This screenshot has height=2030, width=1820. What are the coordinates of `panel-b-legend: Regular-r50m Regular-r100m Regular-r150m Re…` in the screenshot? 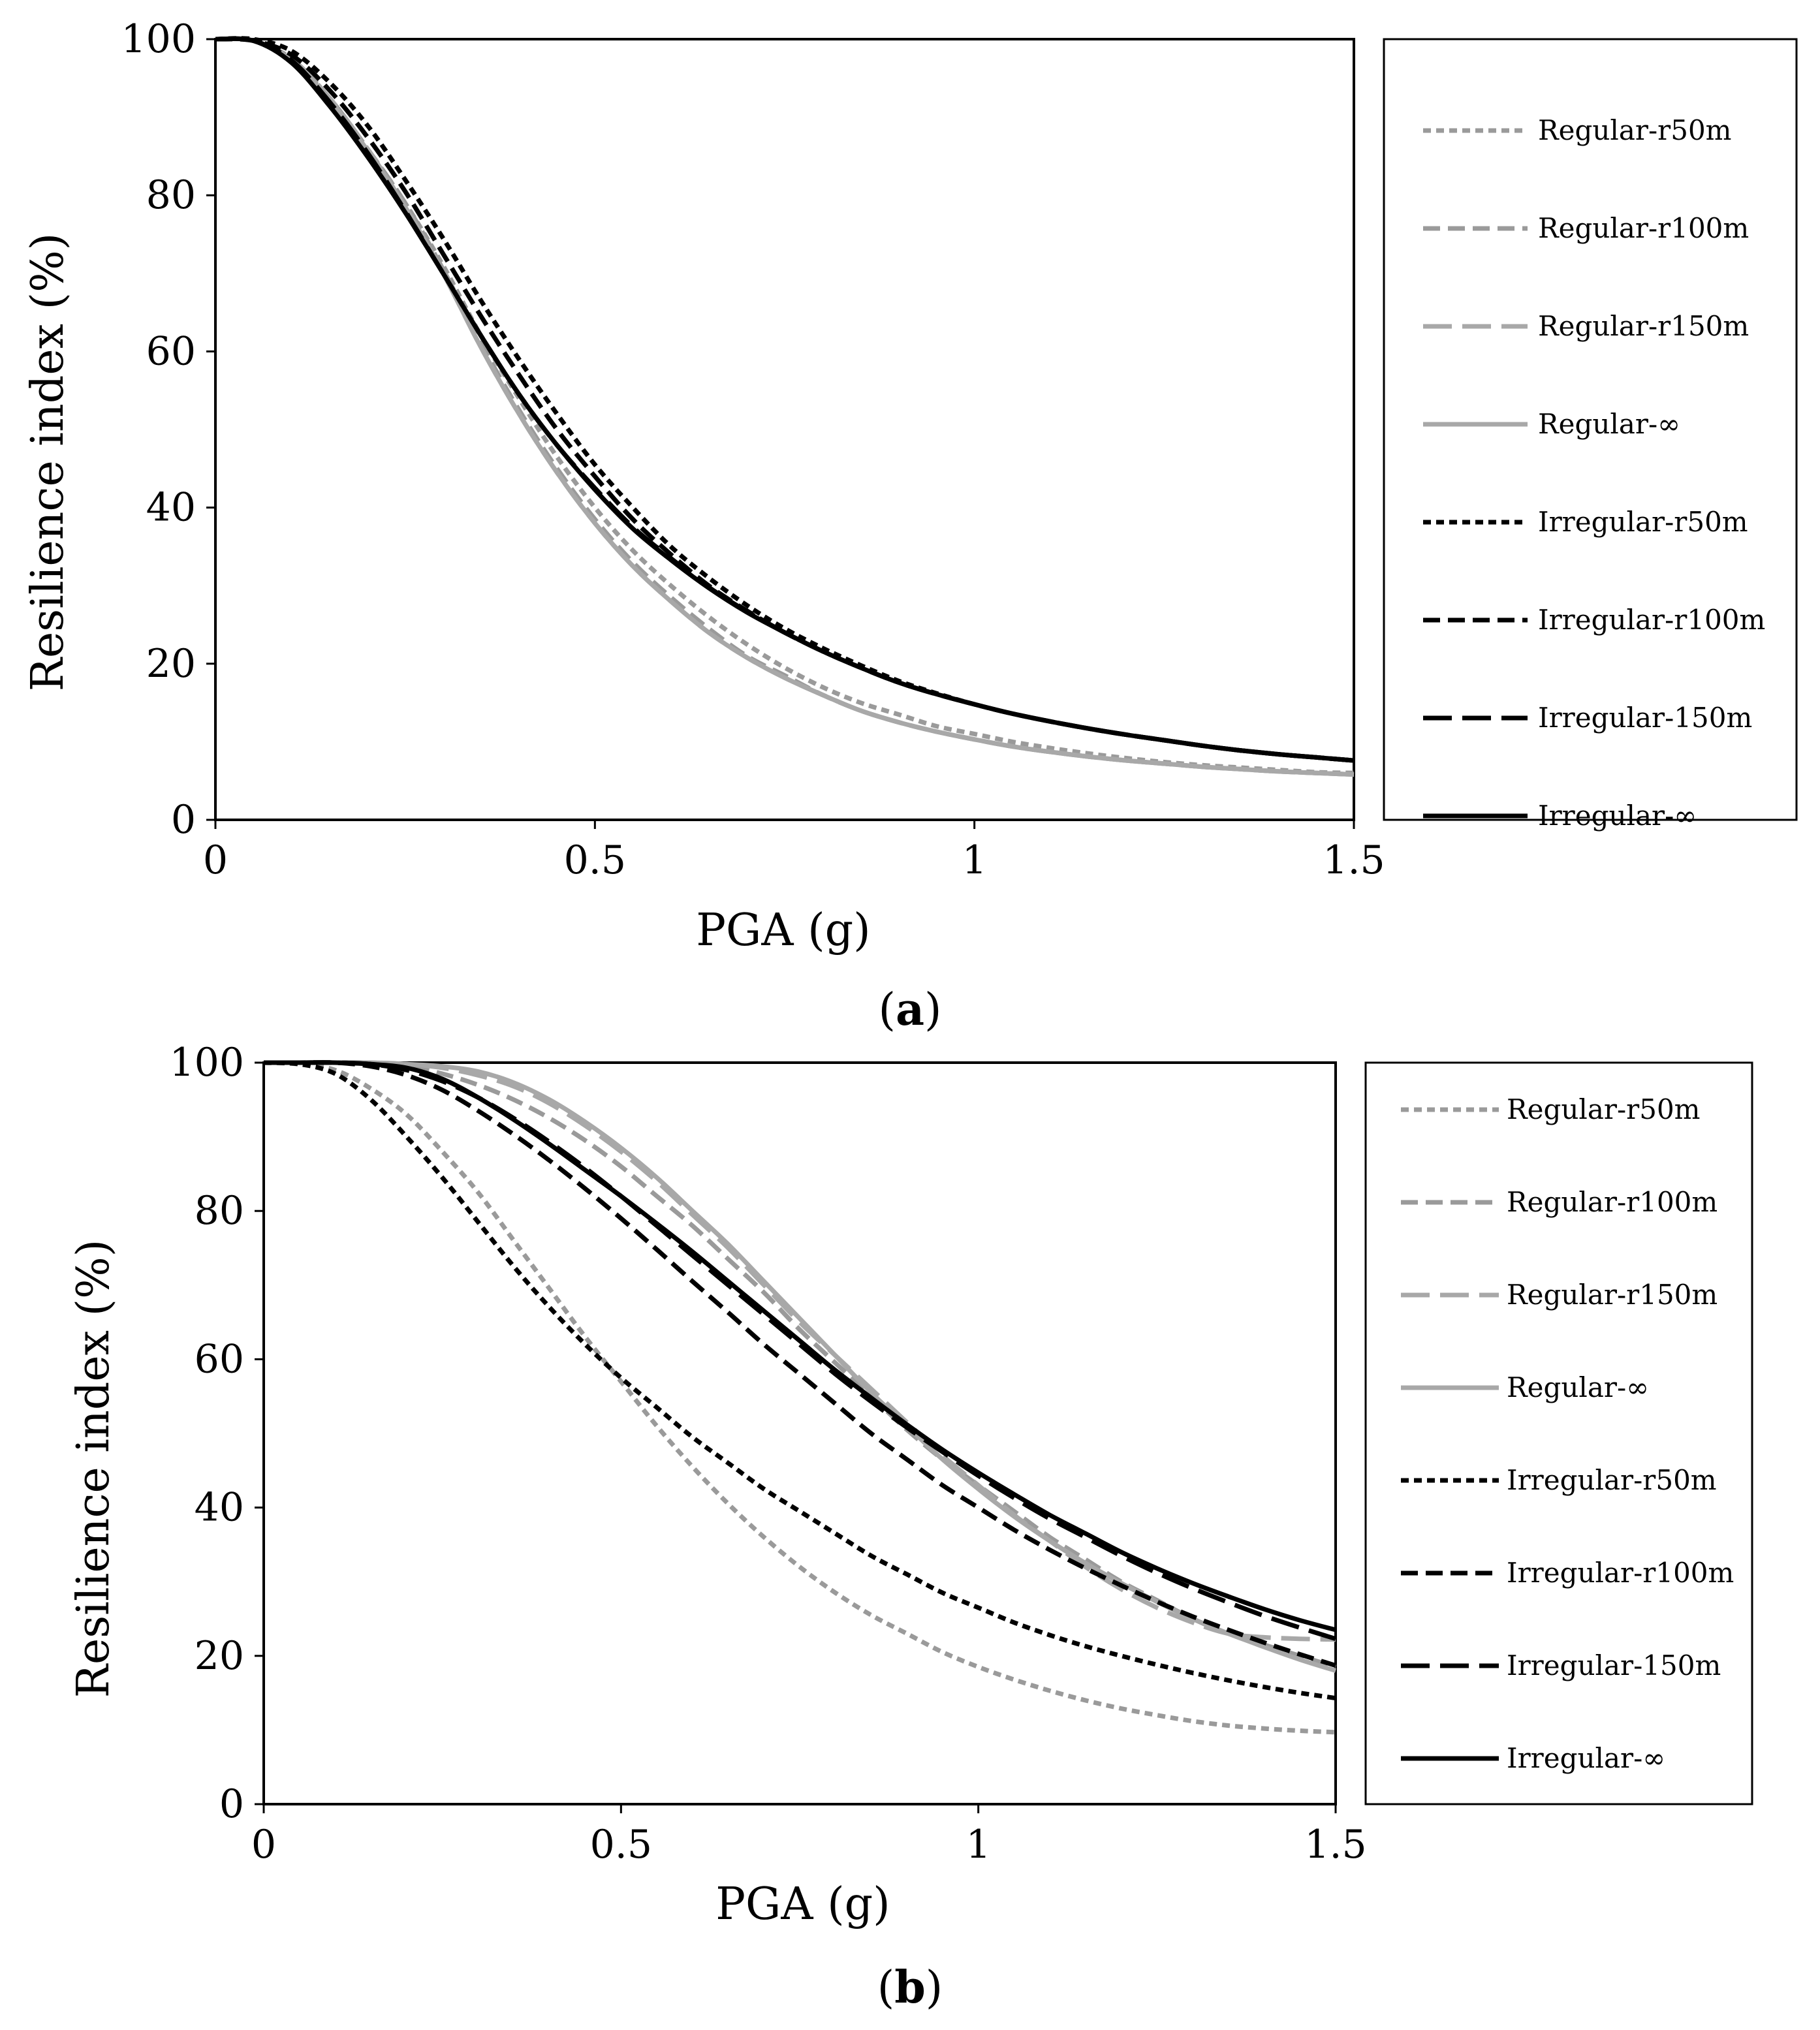 It's located at (1568, 1434).